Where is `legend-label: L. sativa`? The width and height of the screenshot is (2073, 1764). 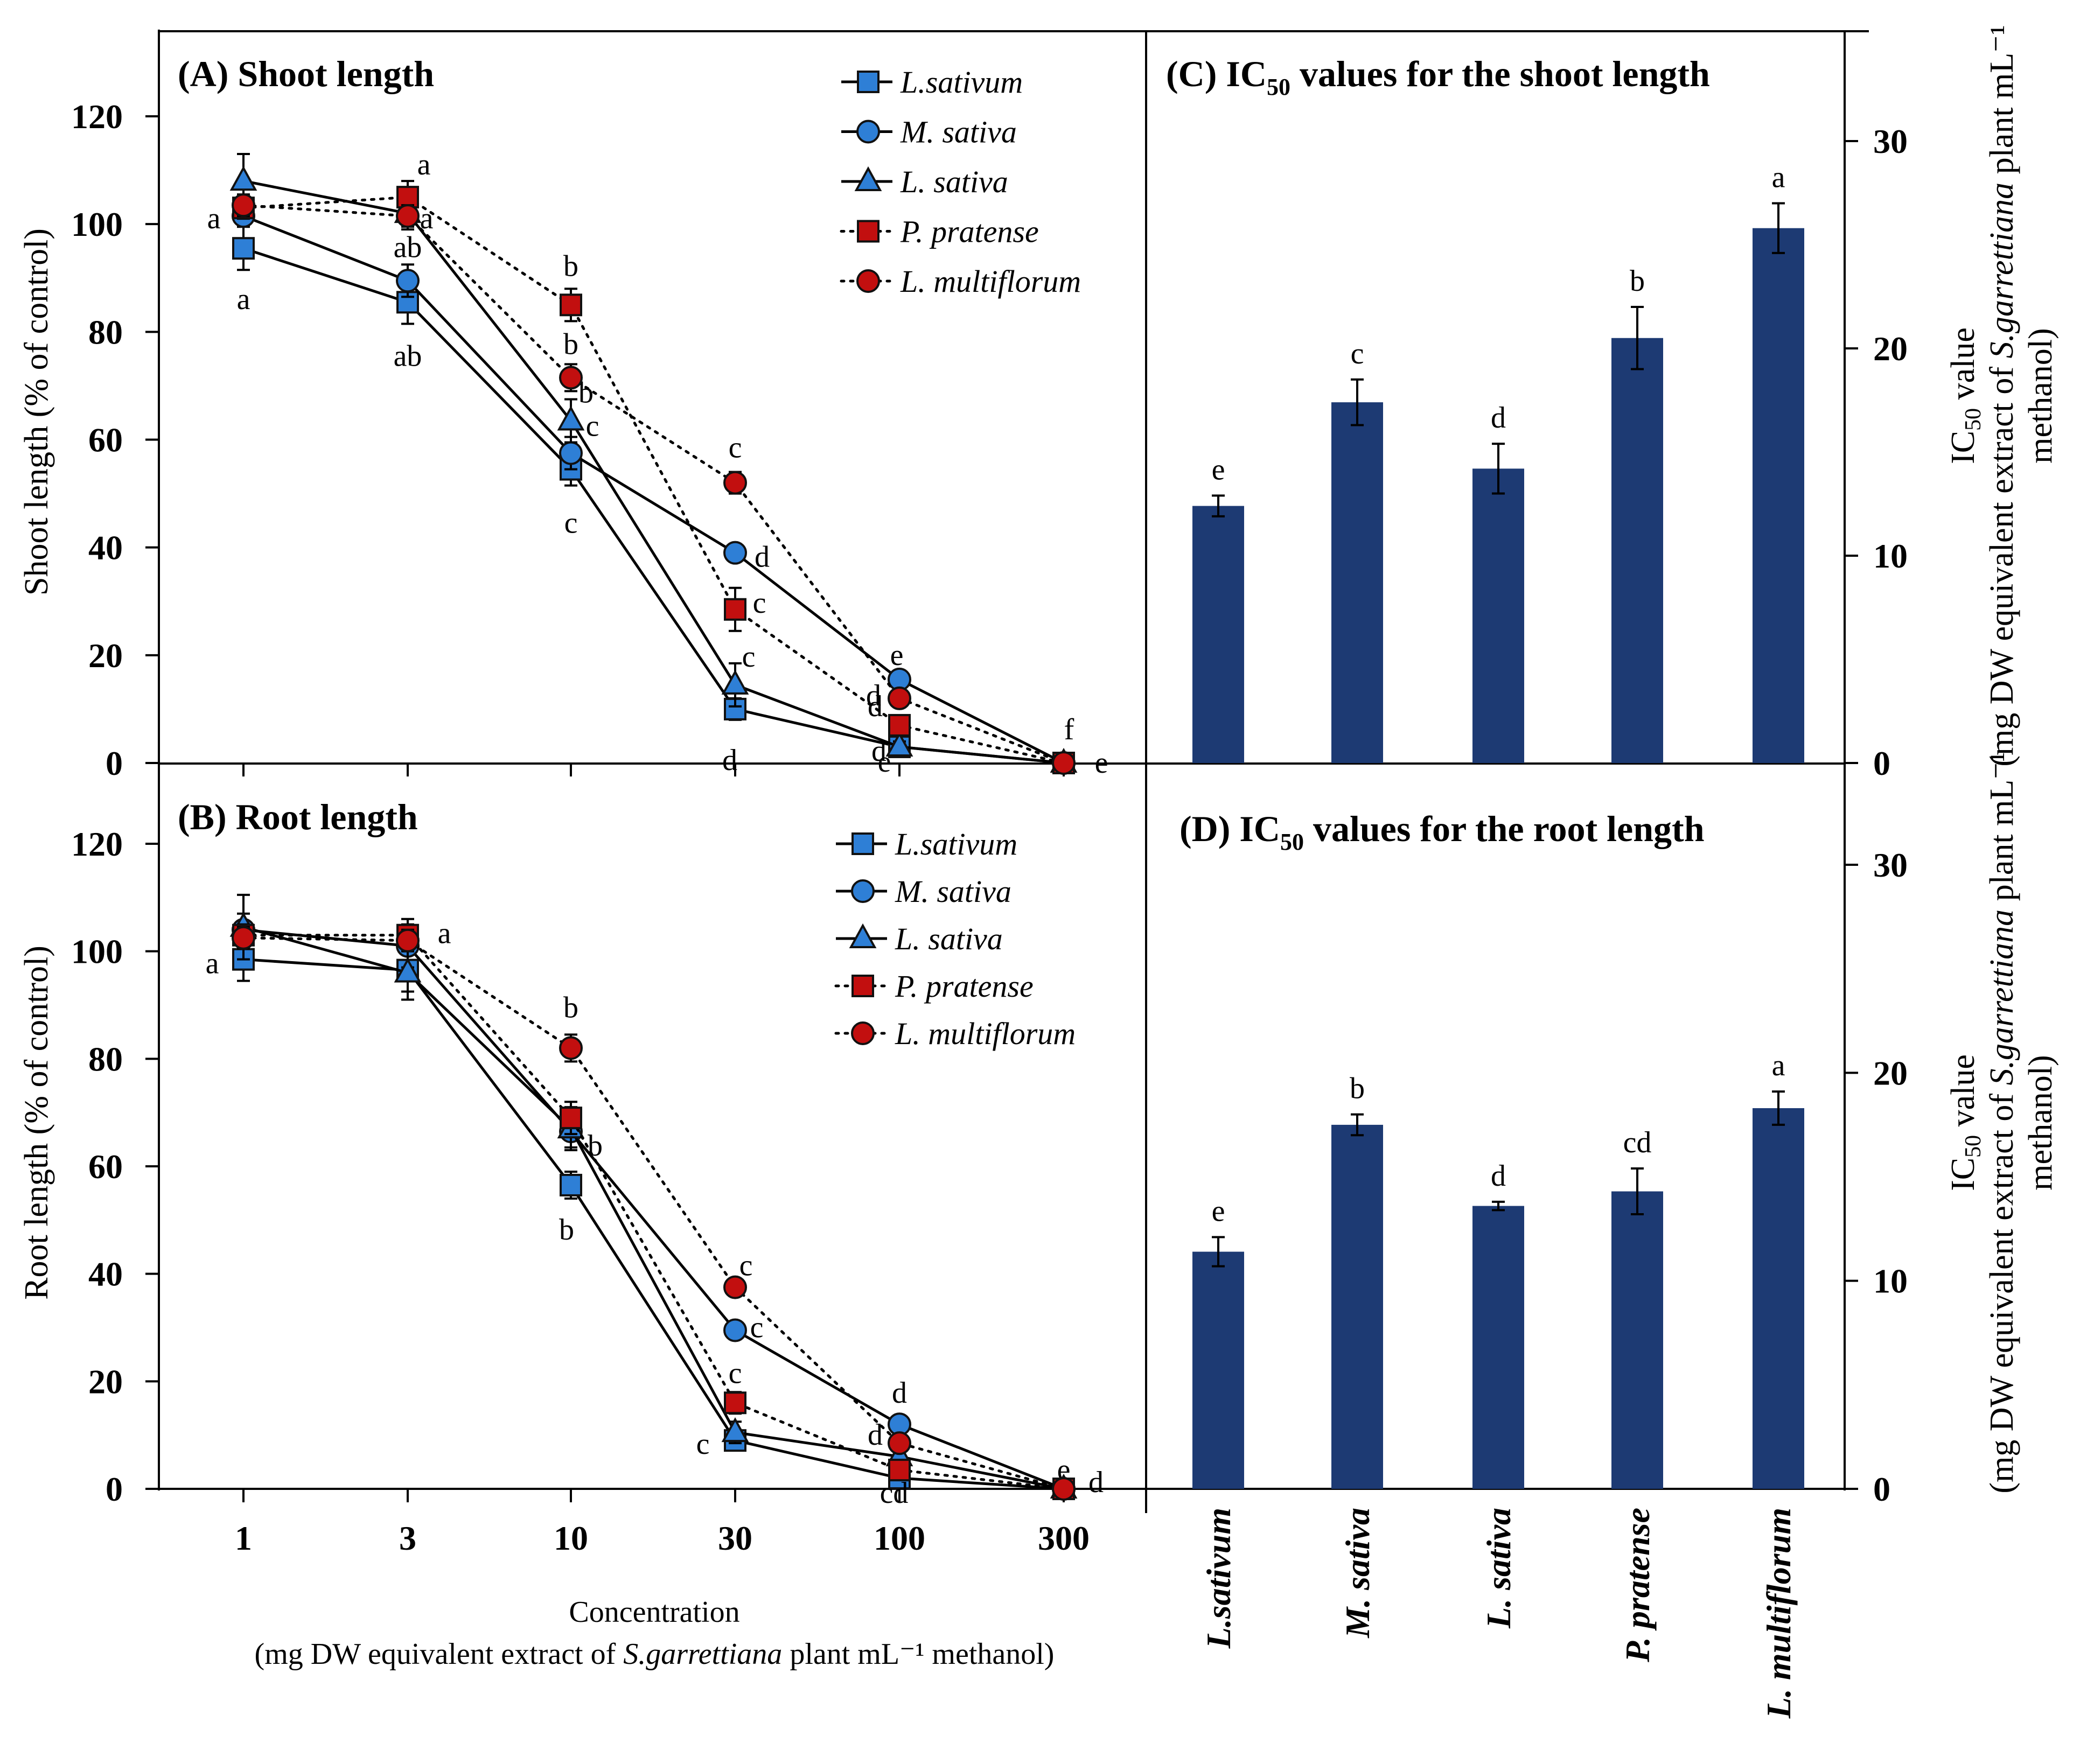 legend-label: L. sativa is located at coordinates (949, 938).